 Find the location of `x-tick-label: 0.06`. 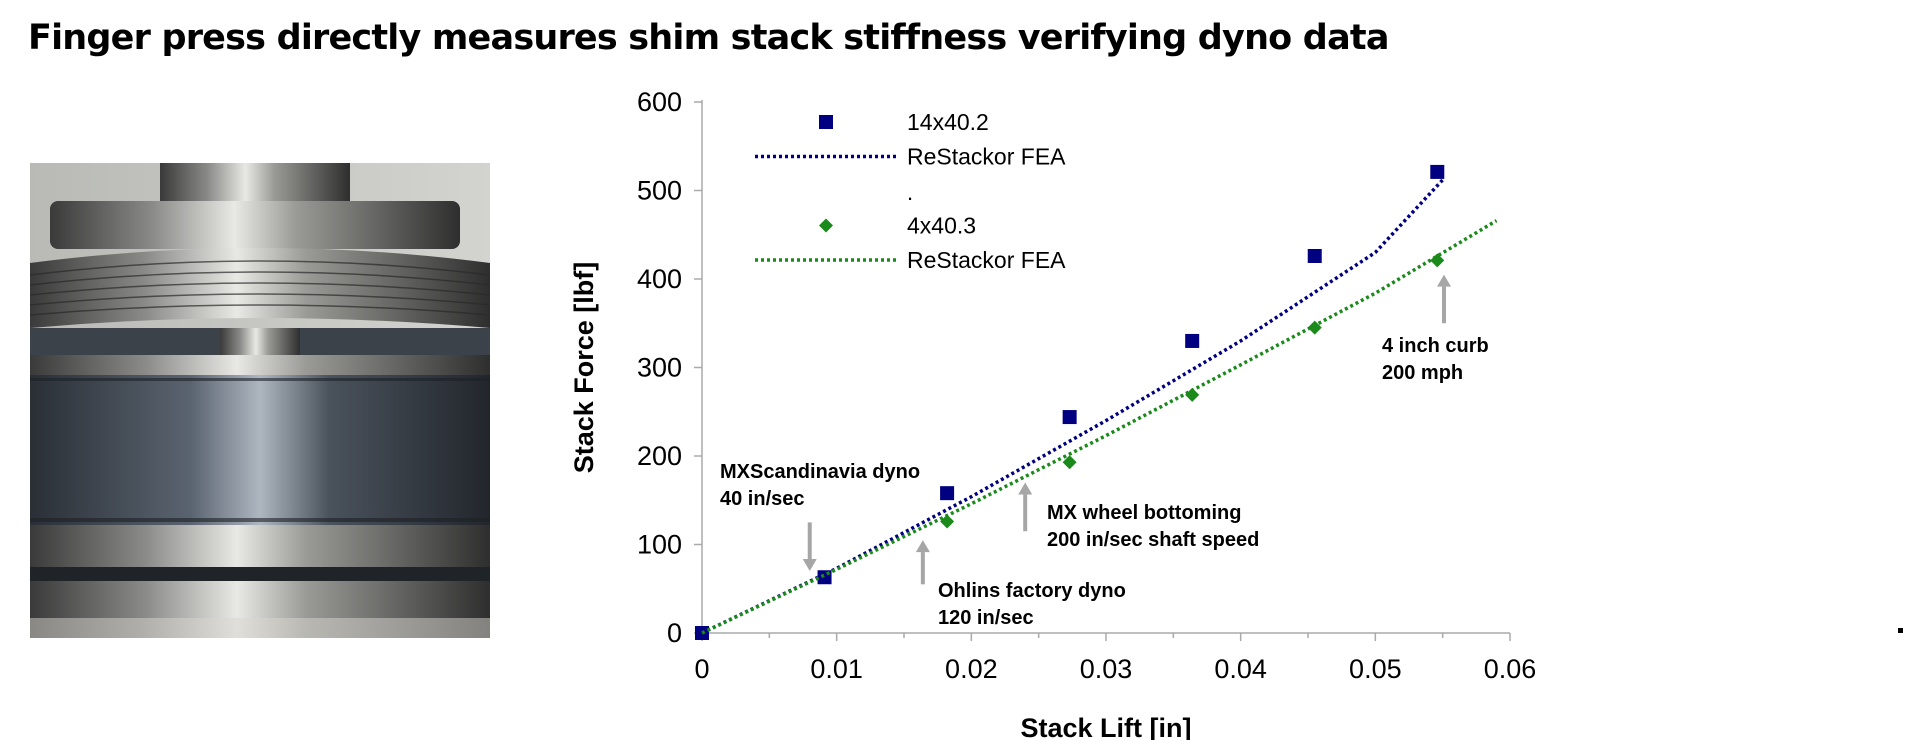

x-tick-label: 0.06 is located at coordinates (1510, 669).